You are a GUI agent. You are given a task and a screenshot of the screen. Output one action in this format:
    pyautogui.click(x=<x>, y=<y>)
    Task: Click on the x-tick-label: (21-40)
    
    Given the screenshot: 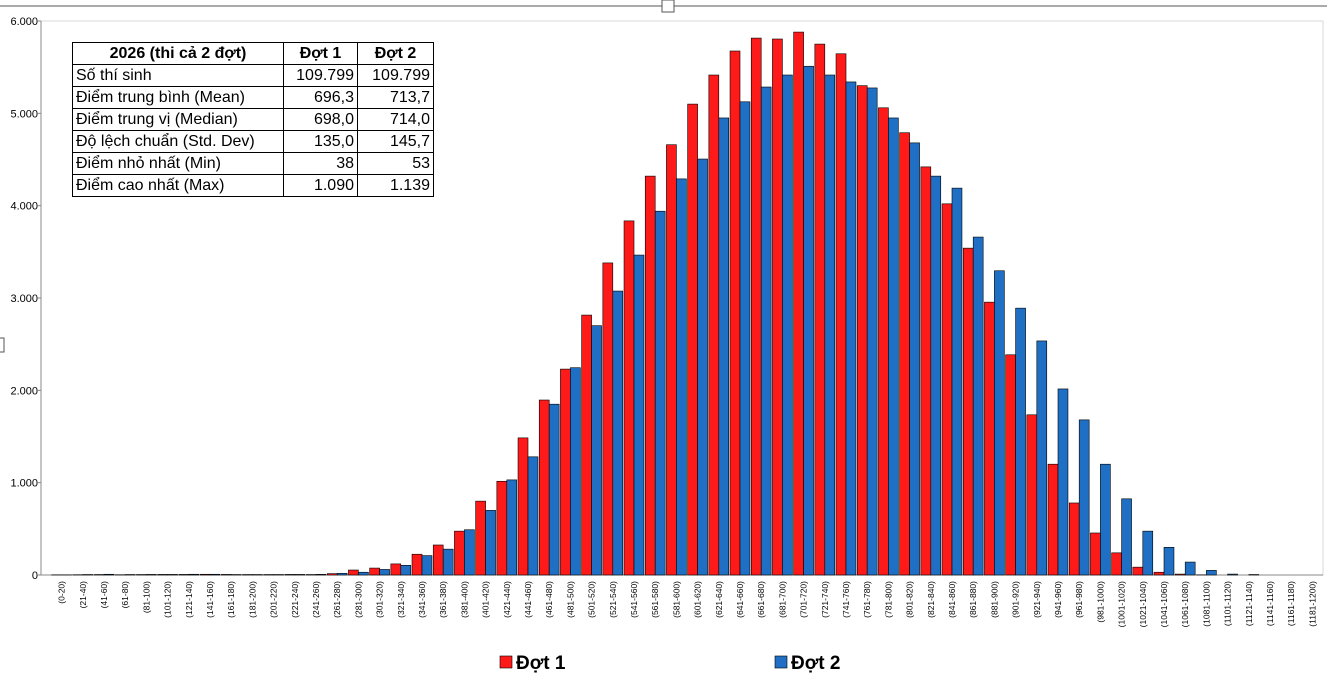 What is the action you would take?
    pyautogui.click(x=83, y=595)
    